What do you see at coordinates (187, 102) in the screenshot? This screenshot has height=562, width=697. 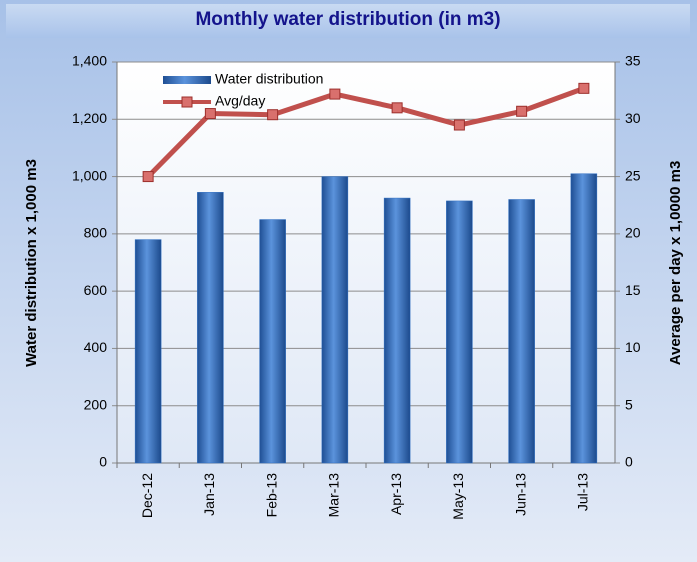 I see `legend-marker` at bounding box center [187, 102].